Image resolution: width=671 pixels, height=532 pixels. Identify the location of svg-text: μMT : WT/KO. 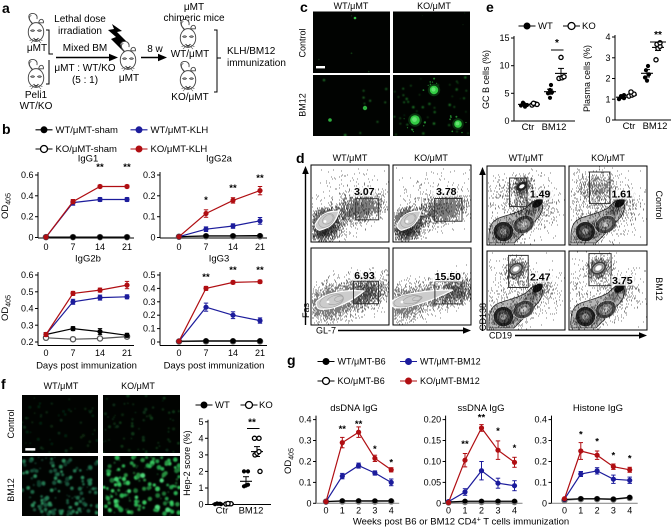
(84, 68).